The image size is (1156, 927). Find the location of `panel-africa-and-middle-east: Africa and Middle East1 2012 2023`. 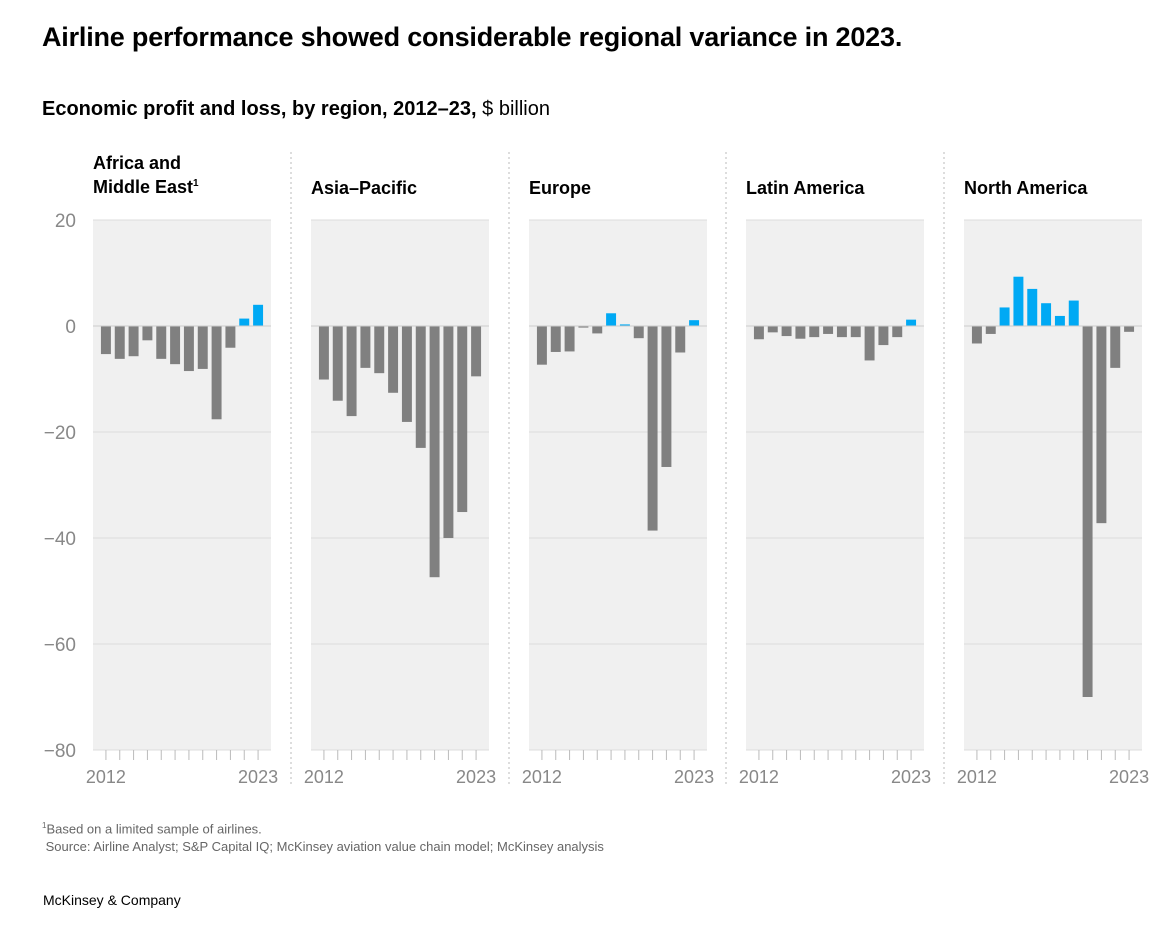

panel-africa-and-middle-east: Africa and Middle East1 2012 2023 is located at coordinates (182, 470).